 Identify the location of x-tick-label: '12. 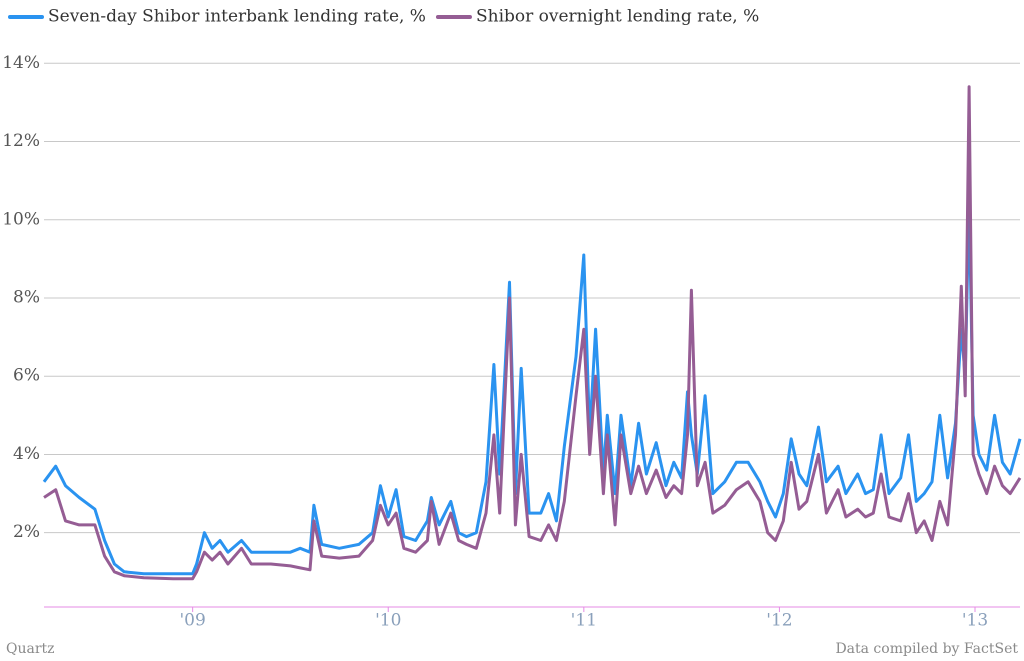
(779, 621).